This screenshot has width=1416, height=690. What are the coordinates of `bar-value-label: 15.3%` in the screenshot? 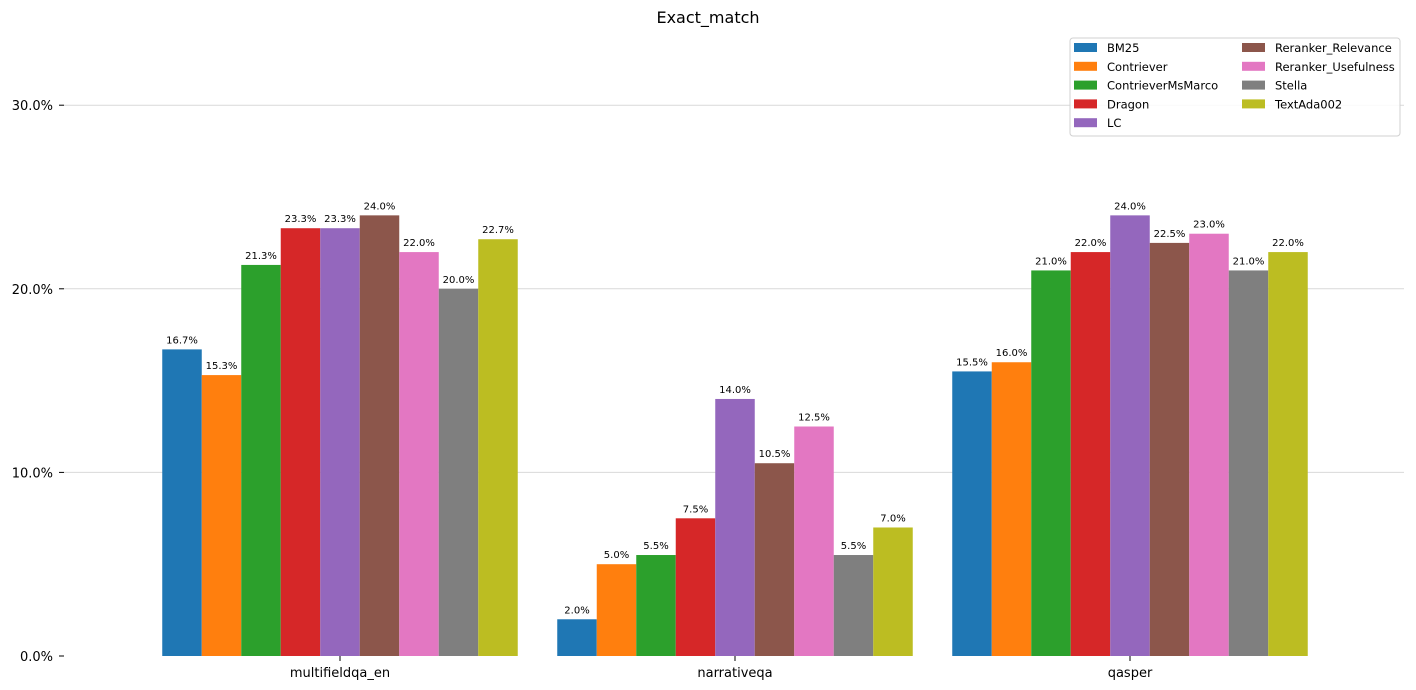 It's located at (222, 366).